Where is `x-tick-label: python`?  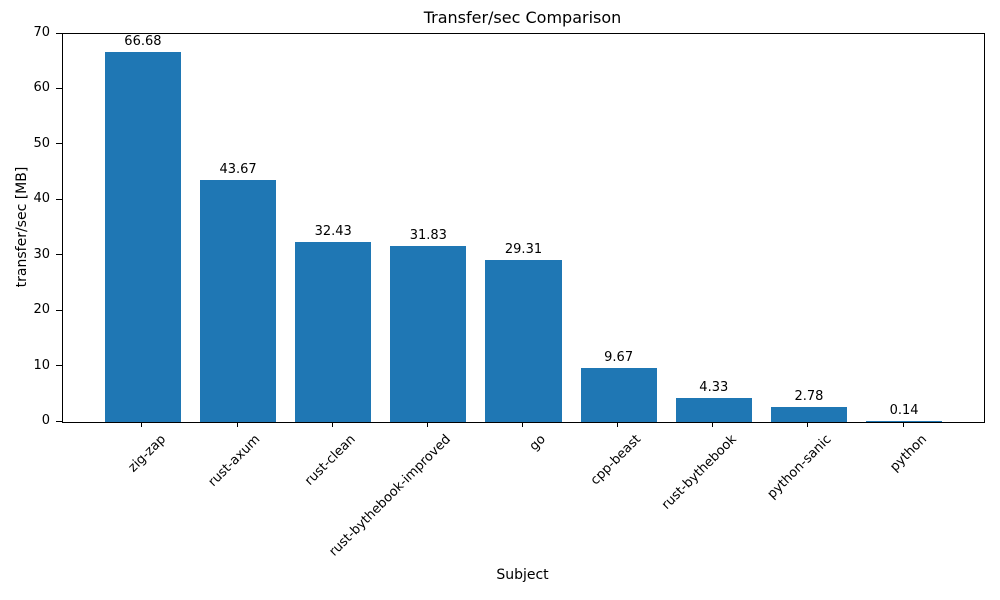
x-tick-label: python is located at coordinates (908, 453).